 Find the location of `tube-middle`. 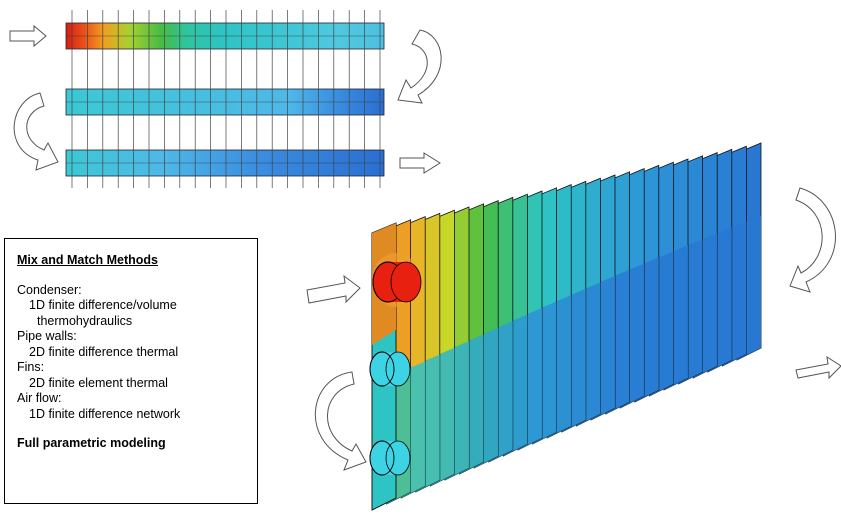

tube-middle is located at coordinates (390, 369).